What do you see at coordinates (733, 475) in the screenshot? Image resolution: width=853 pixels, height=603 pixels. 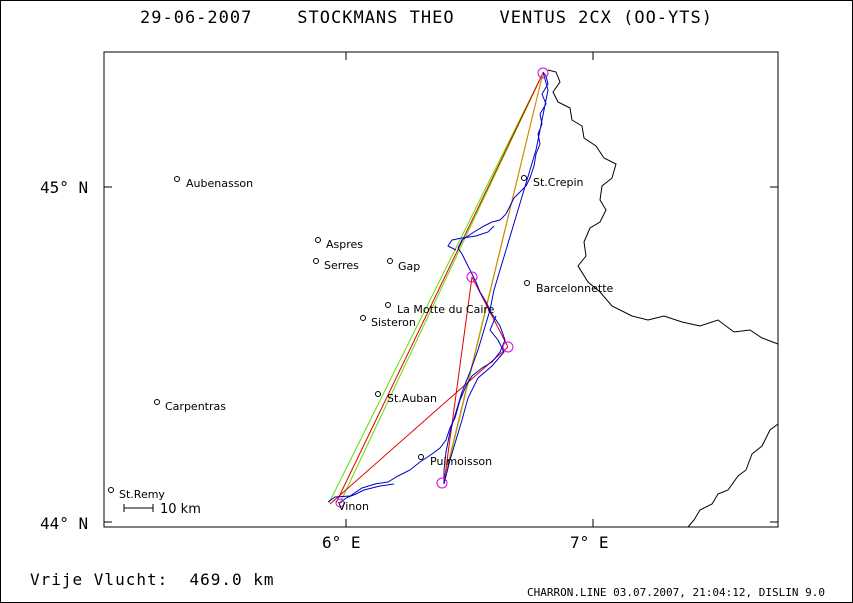 I see `coastline` at bounding box center [733, 475].